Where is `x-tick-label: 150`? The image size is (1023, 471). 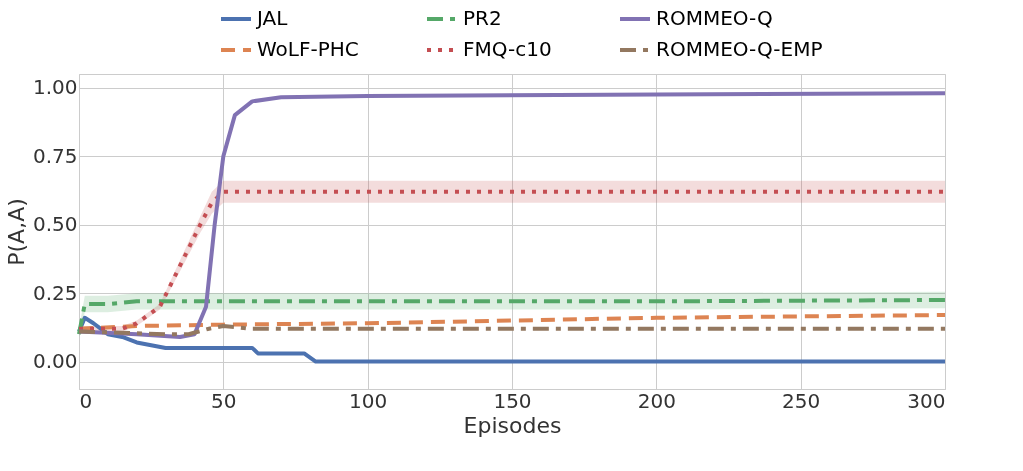 x-tick-label: 150 is located at coordinates (512, 400).